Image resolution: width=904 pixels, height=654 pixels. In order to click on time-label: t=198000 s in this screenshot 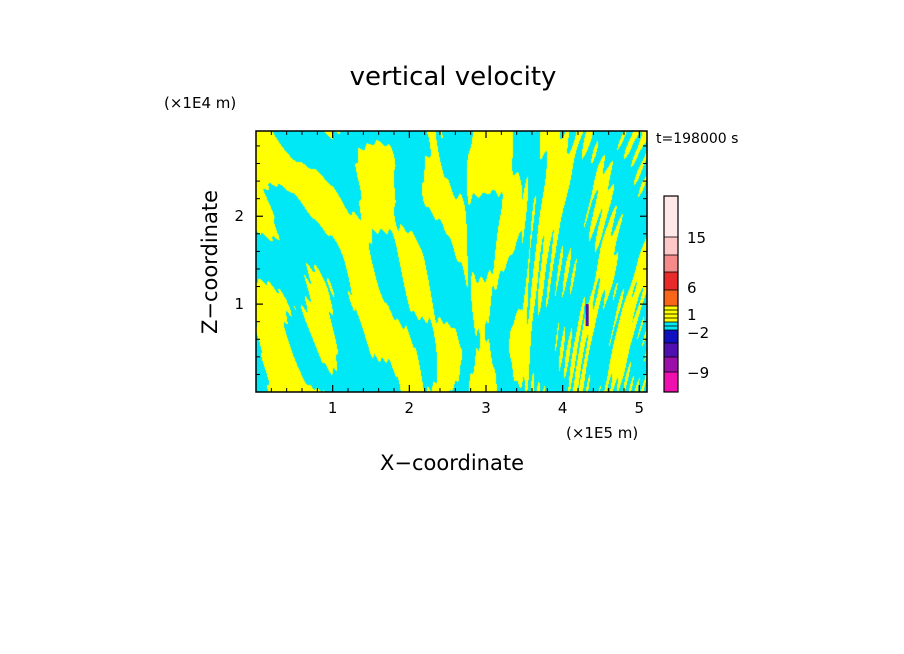, I will do `click(697, 139)`.